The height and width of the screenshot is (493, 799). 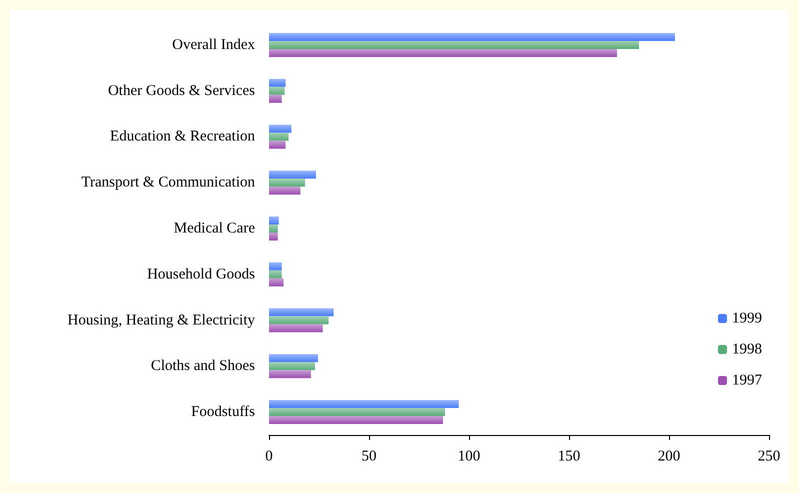 I want to click on y-tick-label: Housing, Heating & Electricity, so click(x=162, y=320).